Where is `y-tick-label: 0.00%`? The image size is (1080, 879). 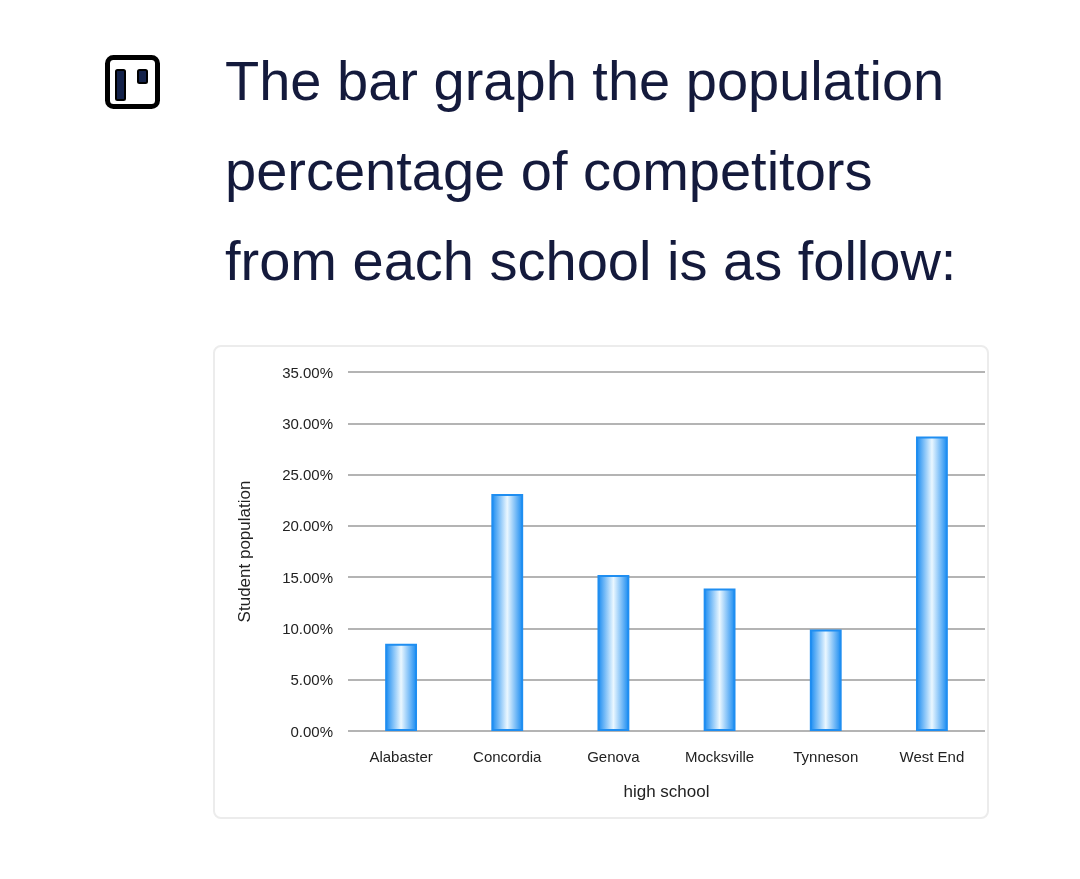
y-tick-label: 0.00% is located at coordinates (311, 731).